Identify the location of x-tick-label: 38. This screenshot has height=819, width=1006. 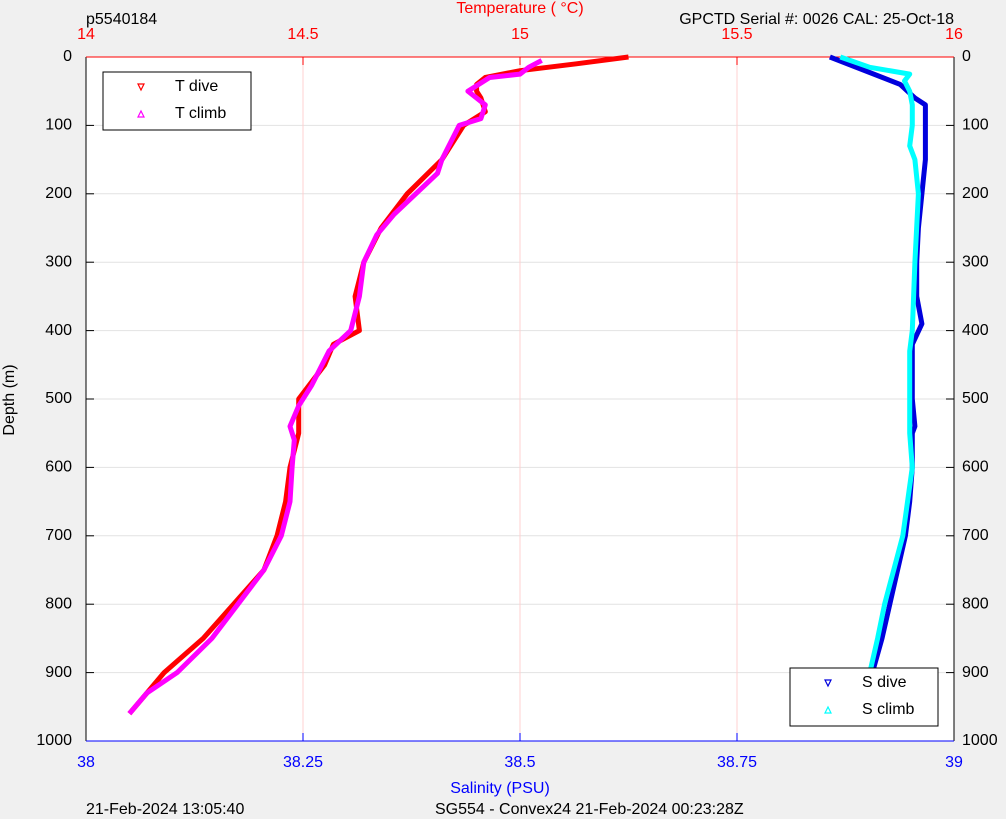
(86, 762).